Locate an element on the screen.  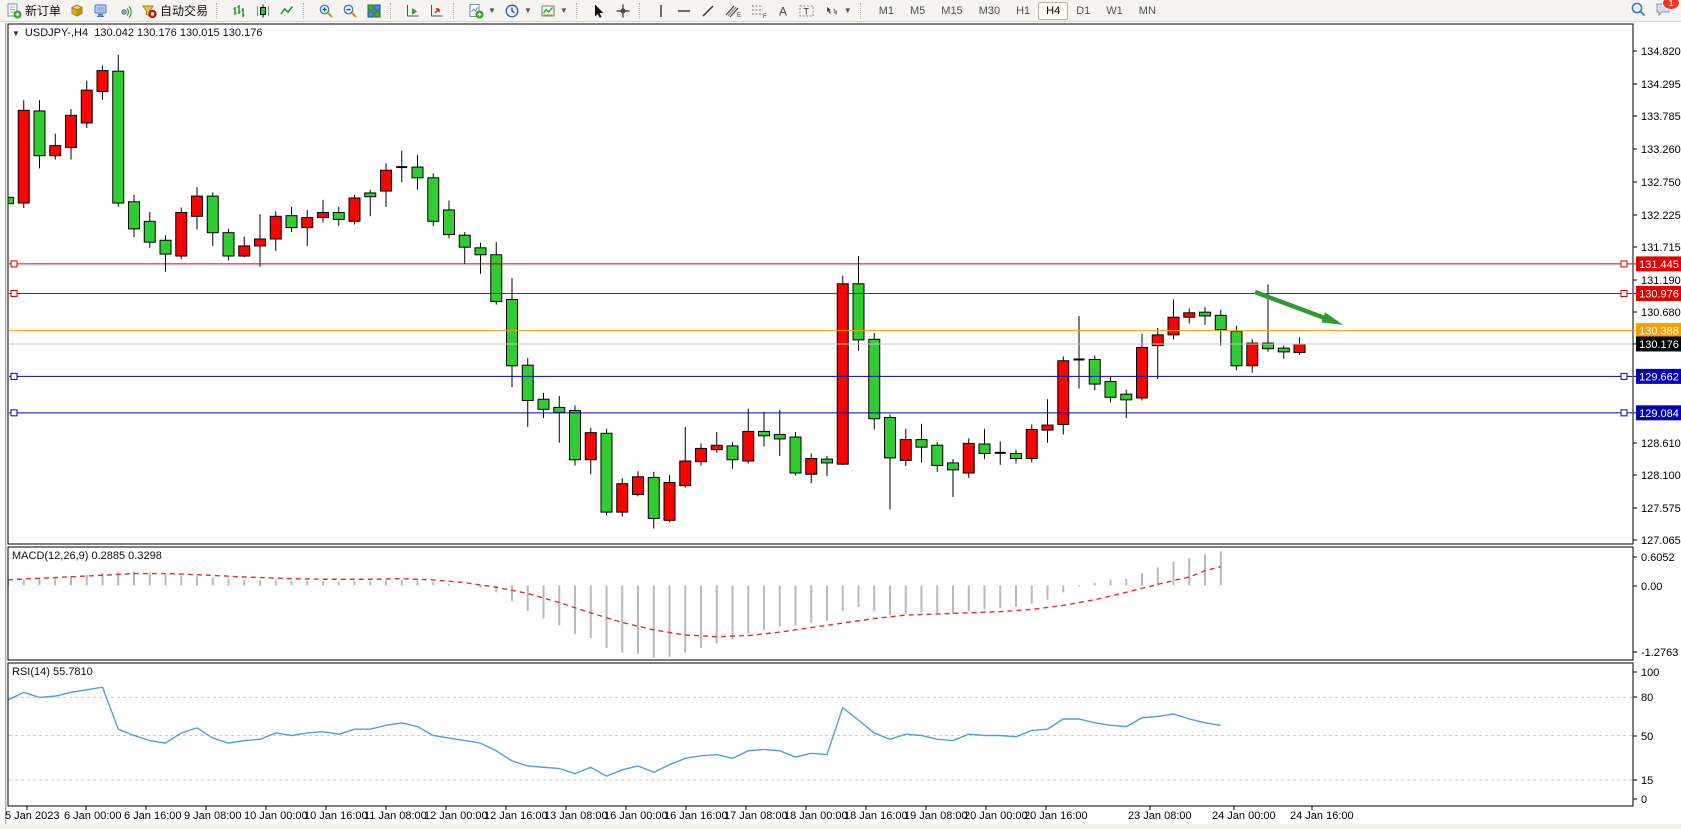
text-tool-button: A is located at coordinates (783, 11).